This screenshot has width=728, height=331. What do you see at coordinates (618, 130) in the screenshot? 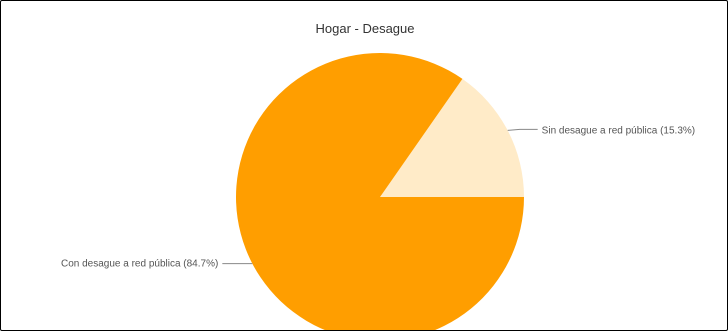
I see `slice-label-0: Sin desague a red pública (15.3%)` at bounding box center [618, 130].